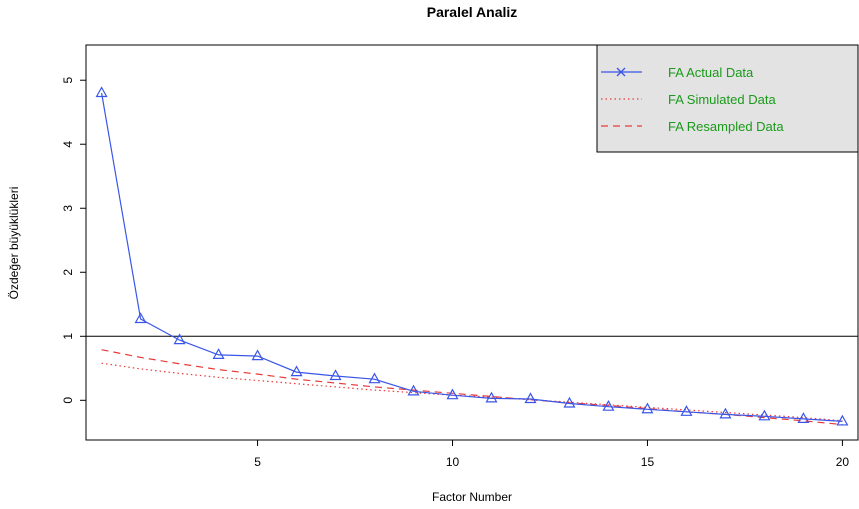  What do you see at coordinates (472, 497) in the screenshot?
I see `x-axis-label: Factor Number` at bounding box center [472, 497].